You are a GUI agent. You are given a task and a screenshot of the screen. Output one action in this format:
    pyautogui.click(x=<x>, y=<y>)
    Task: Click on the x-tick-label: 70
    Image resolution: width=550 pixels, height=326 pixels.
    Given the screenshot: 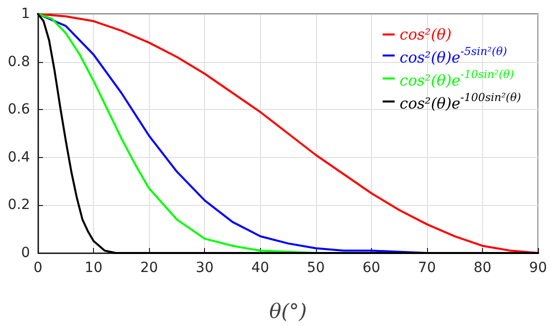 What is the action you would take?
    pyautogui.click(x=427, y=268)
    